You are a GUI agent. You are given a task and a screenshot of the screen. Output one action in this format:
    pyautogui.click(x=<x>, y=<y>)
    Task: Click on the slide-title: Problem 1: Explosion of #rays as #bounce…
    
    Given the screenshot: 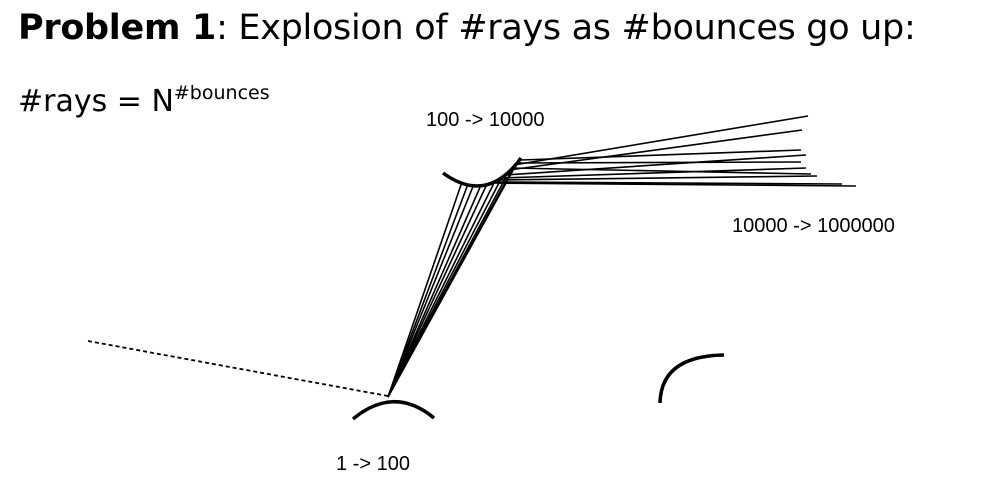 What is the action you would take?
    pyautogui.click(x=467, y=28)
    